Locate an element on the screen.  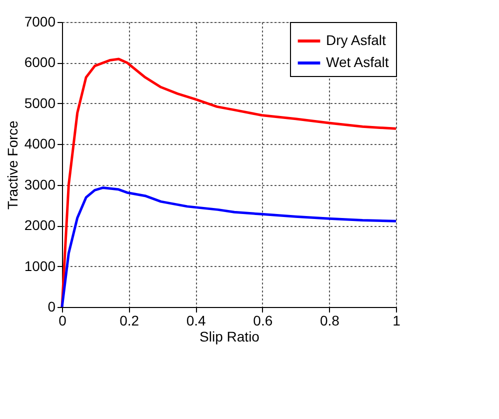
y-tick-label: 5000 is located at coordinates (40, 102).